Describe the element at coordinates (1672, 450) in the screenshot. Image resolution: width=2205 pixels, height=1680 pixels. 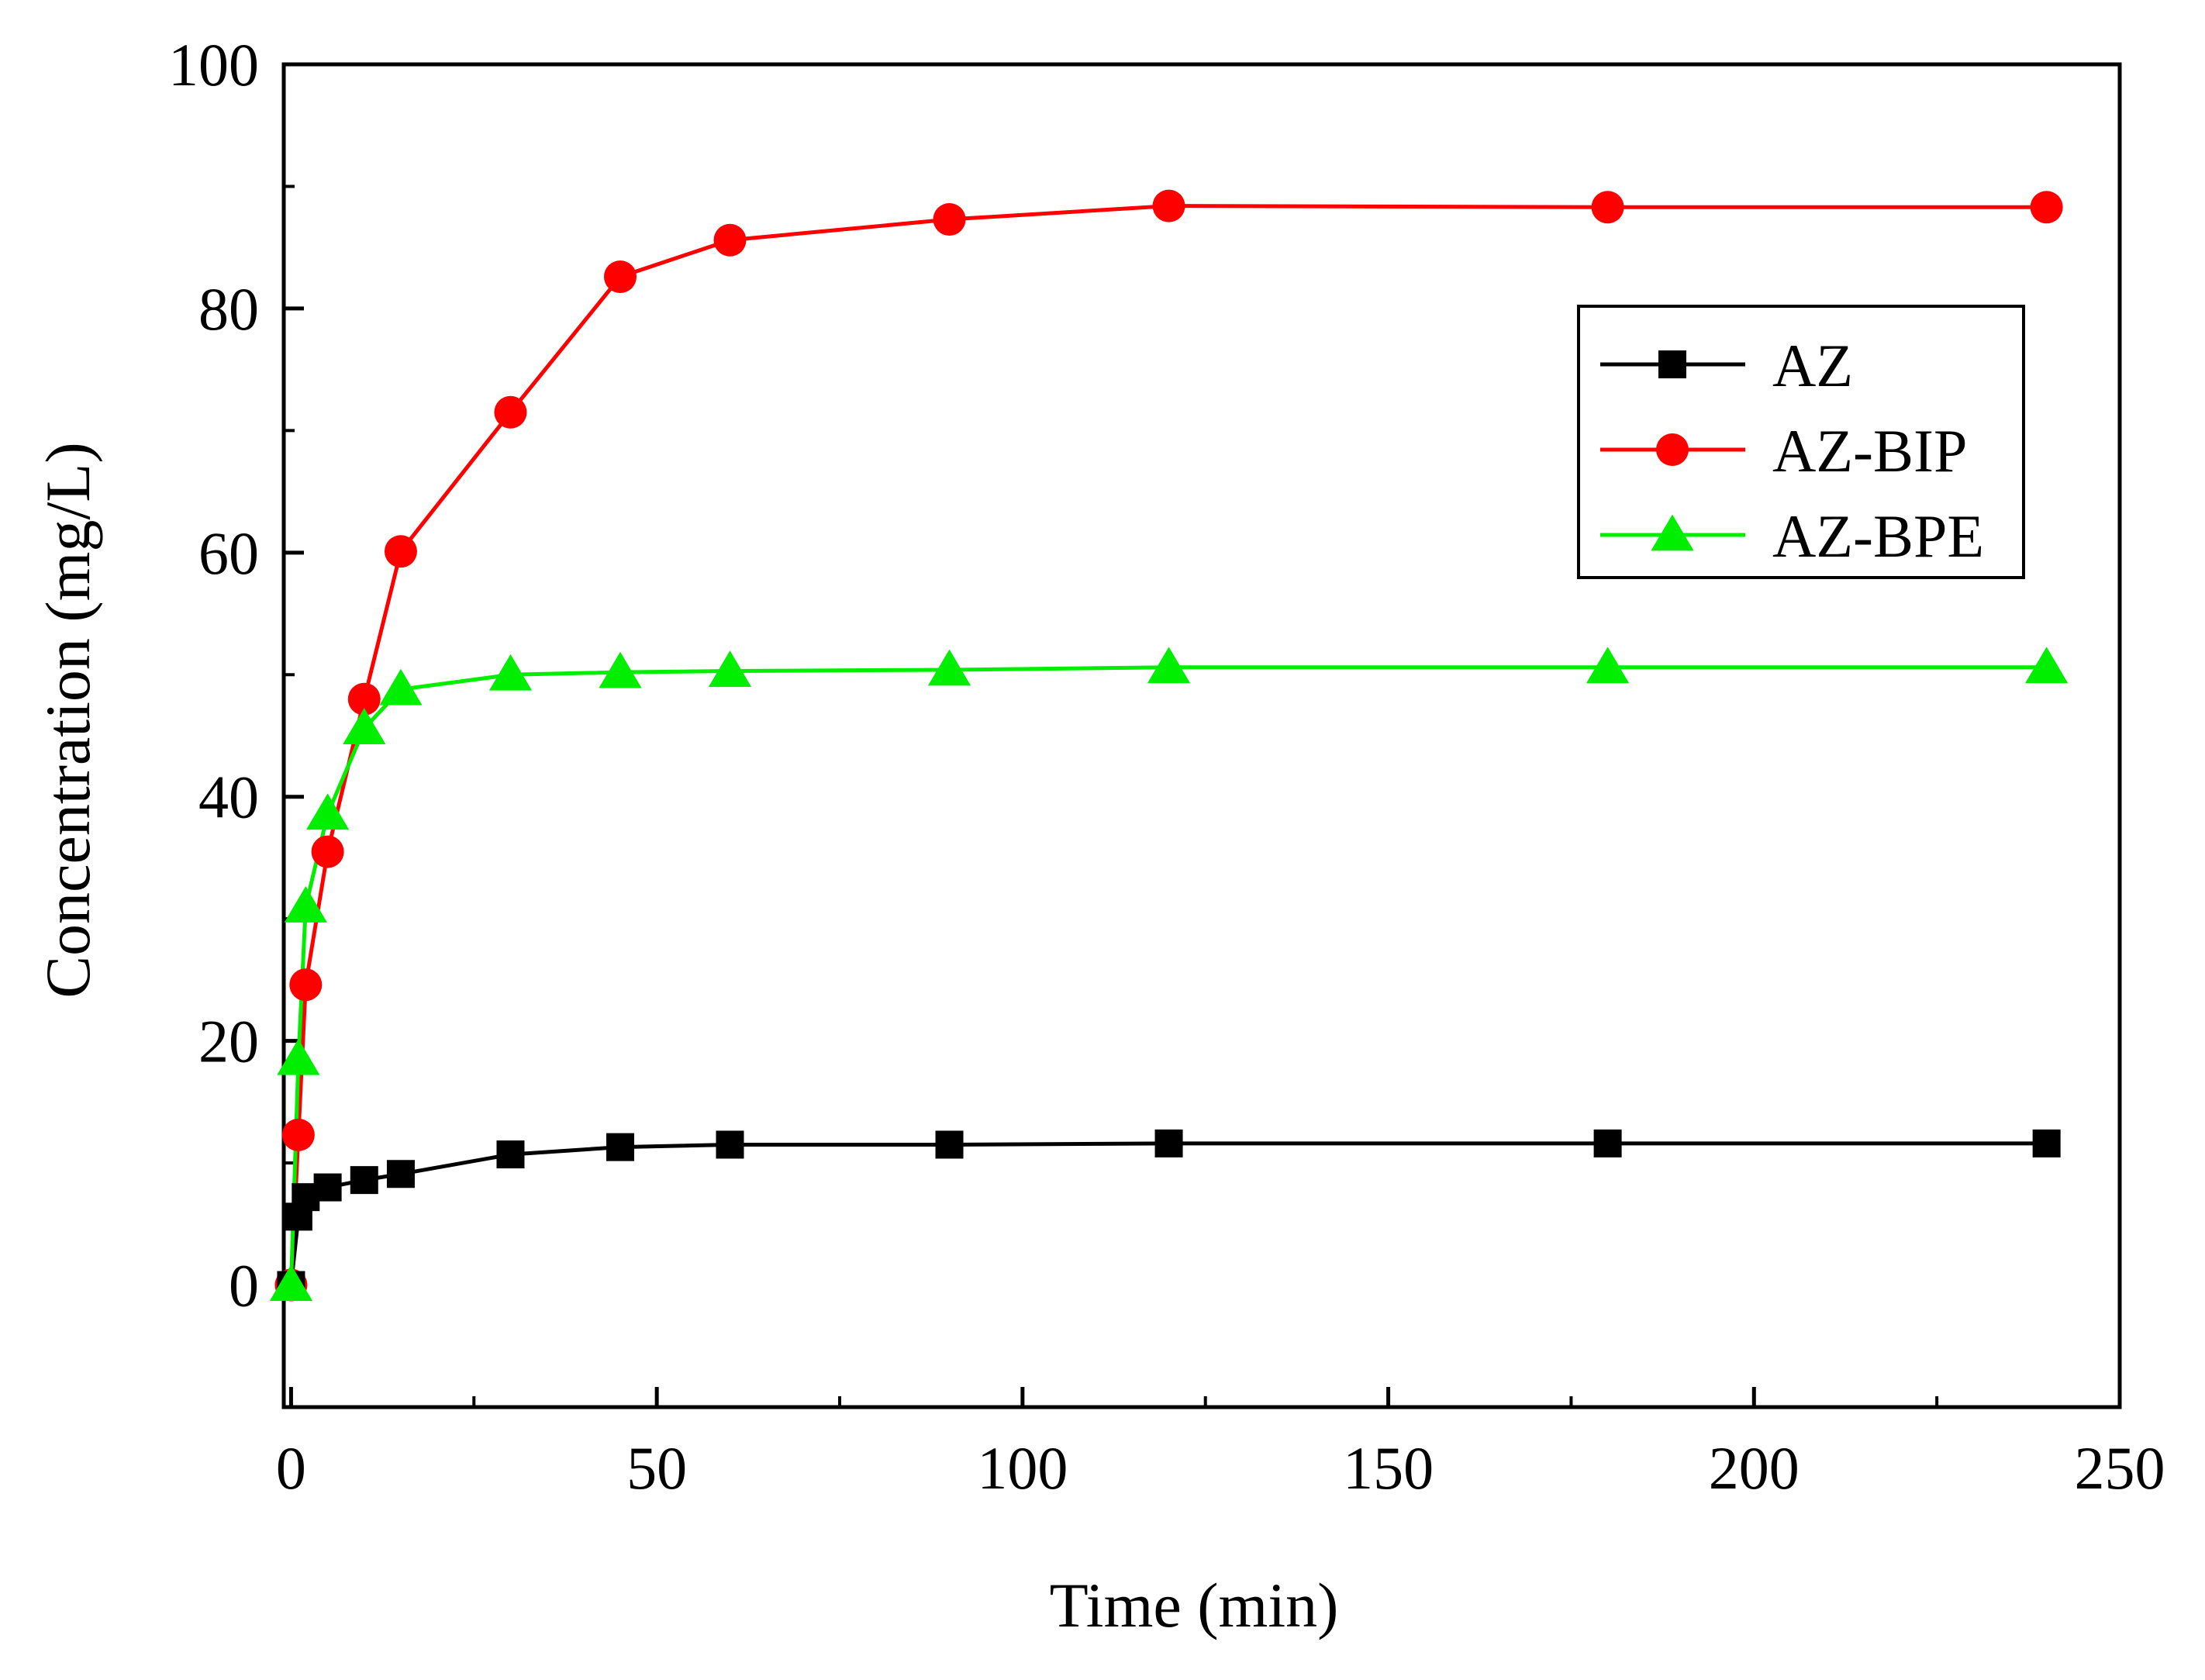
I see `legend-marker-az-bip` at that location.